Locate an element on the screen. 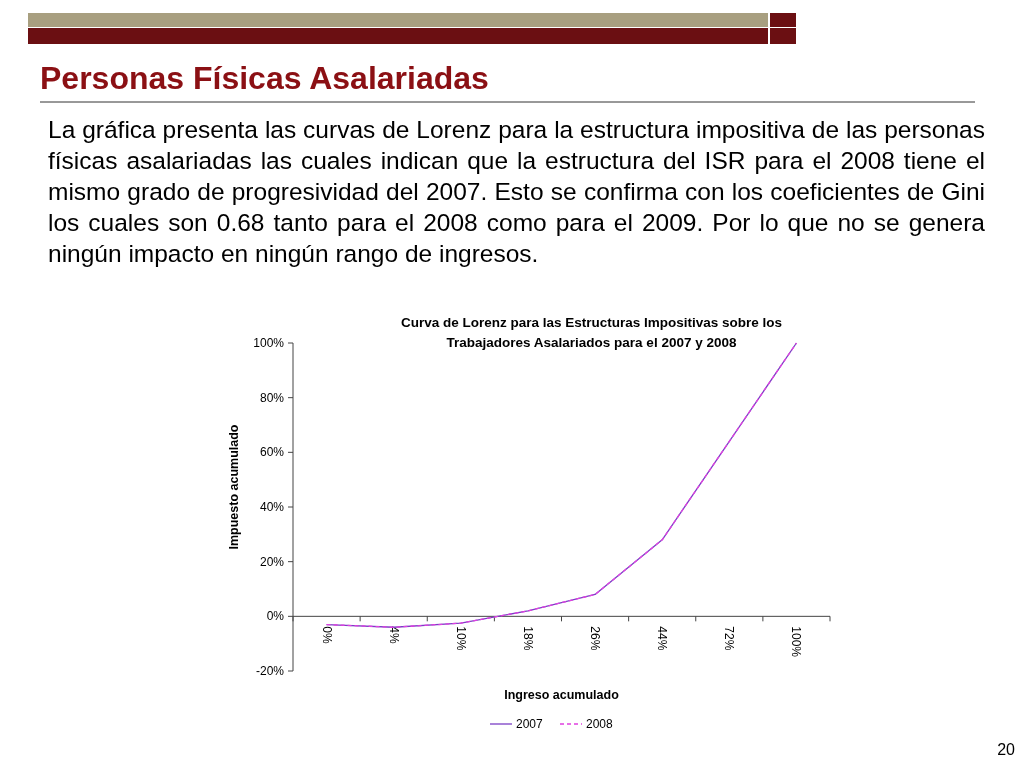  y-axis-title: Impuesto acumulado is located at coordinates (234, 487).